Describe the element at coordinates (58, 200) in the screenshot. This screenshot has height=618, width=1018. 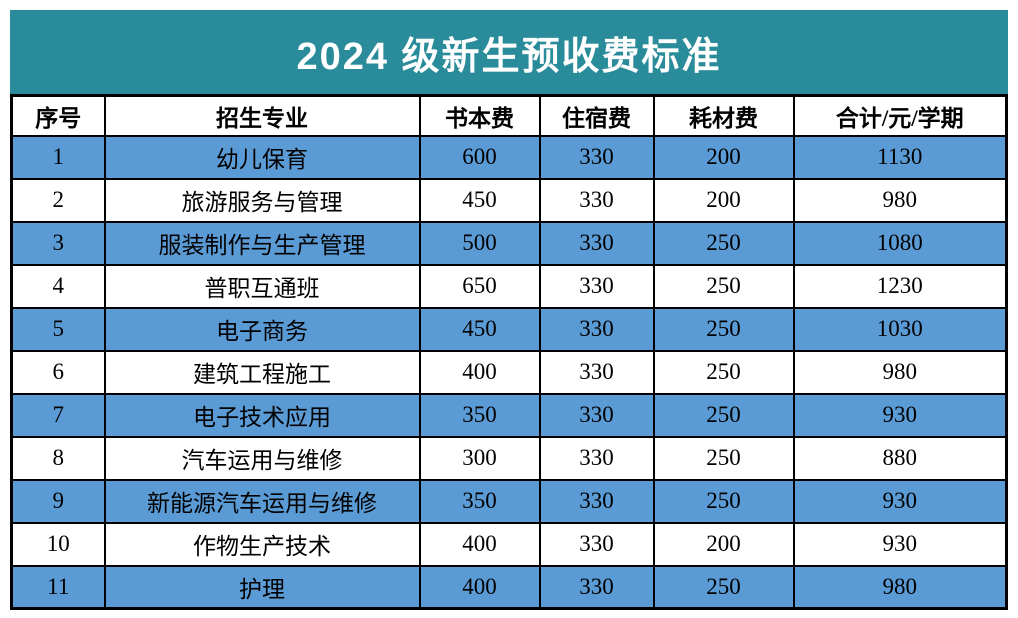
I see `cell-index: 2` at that location.